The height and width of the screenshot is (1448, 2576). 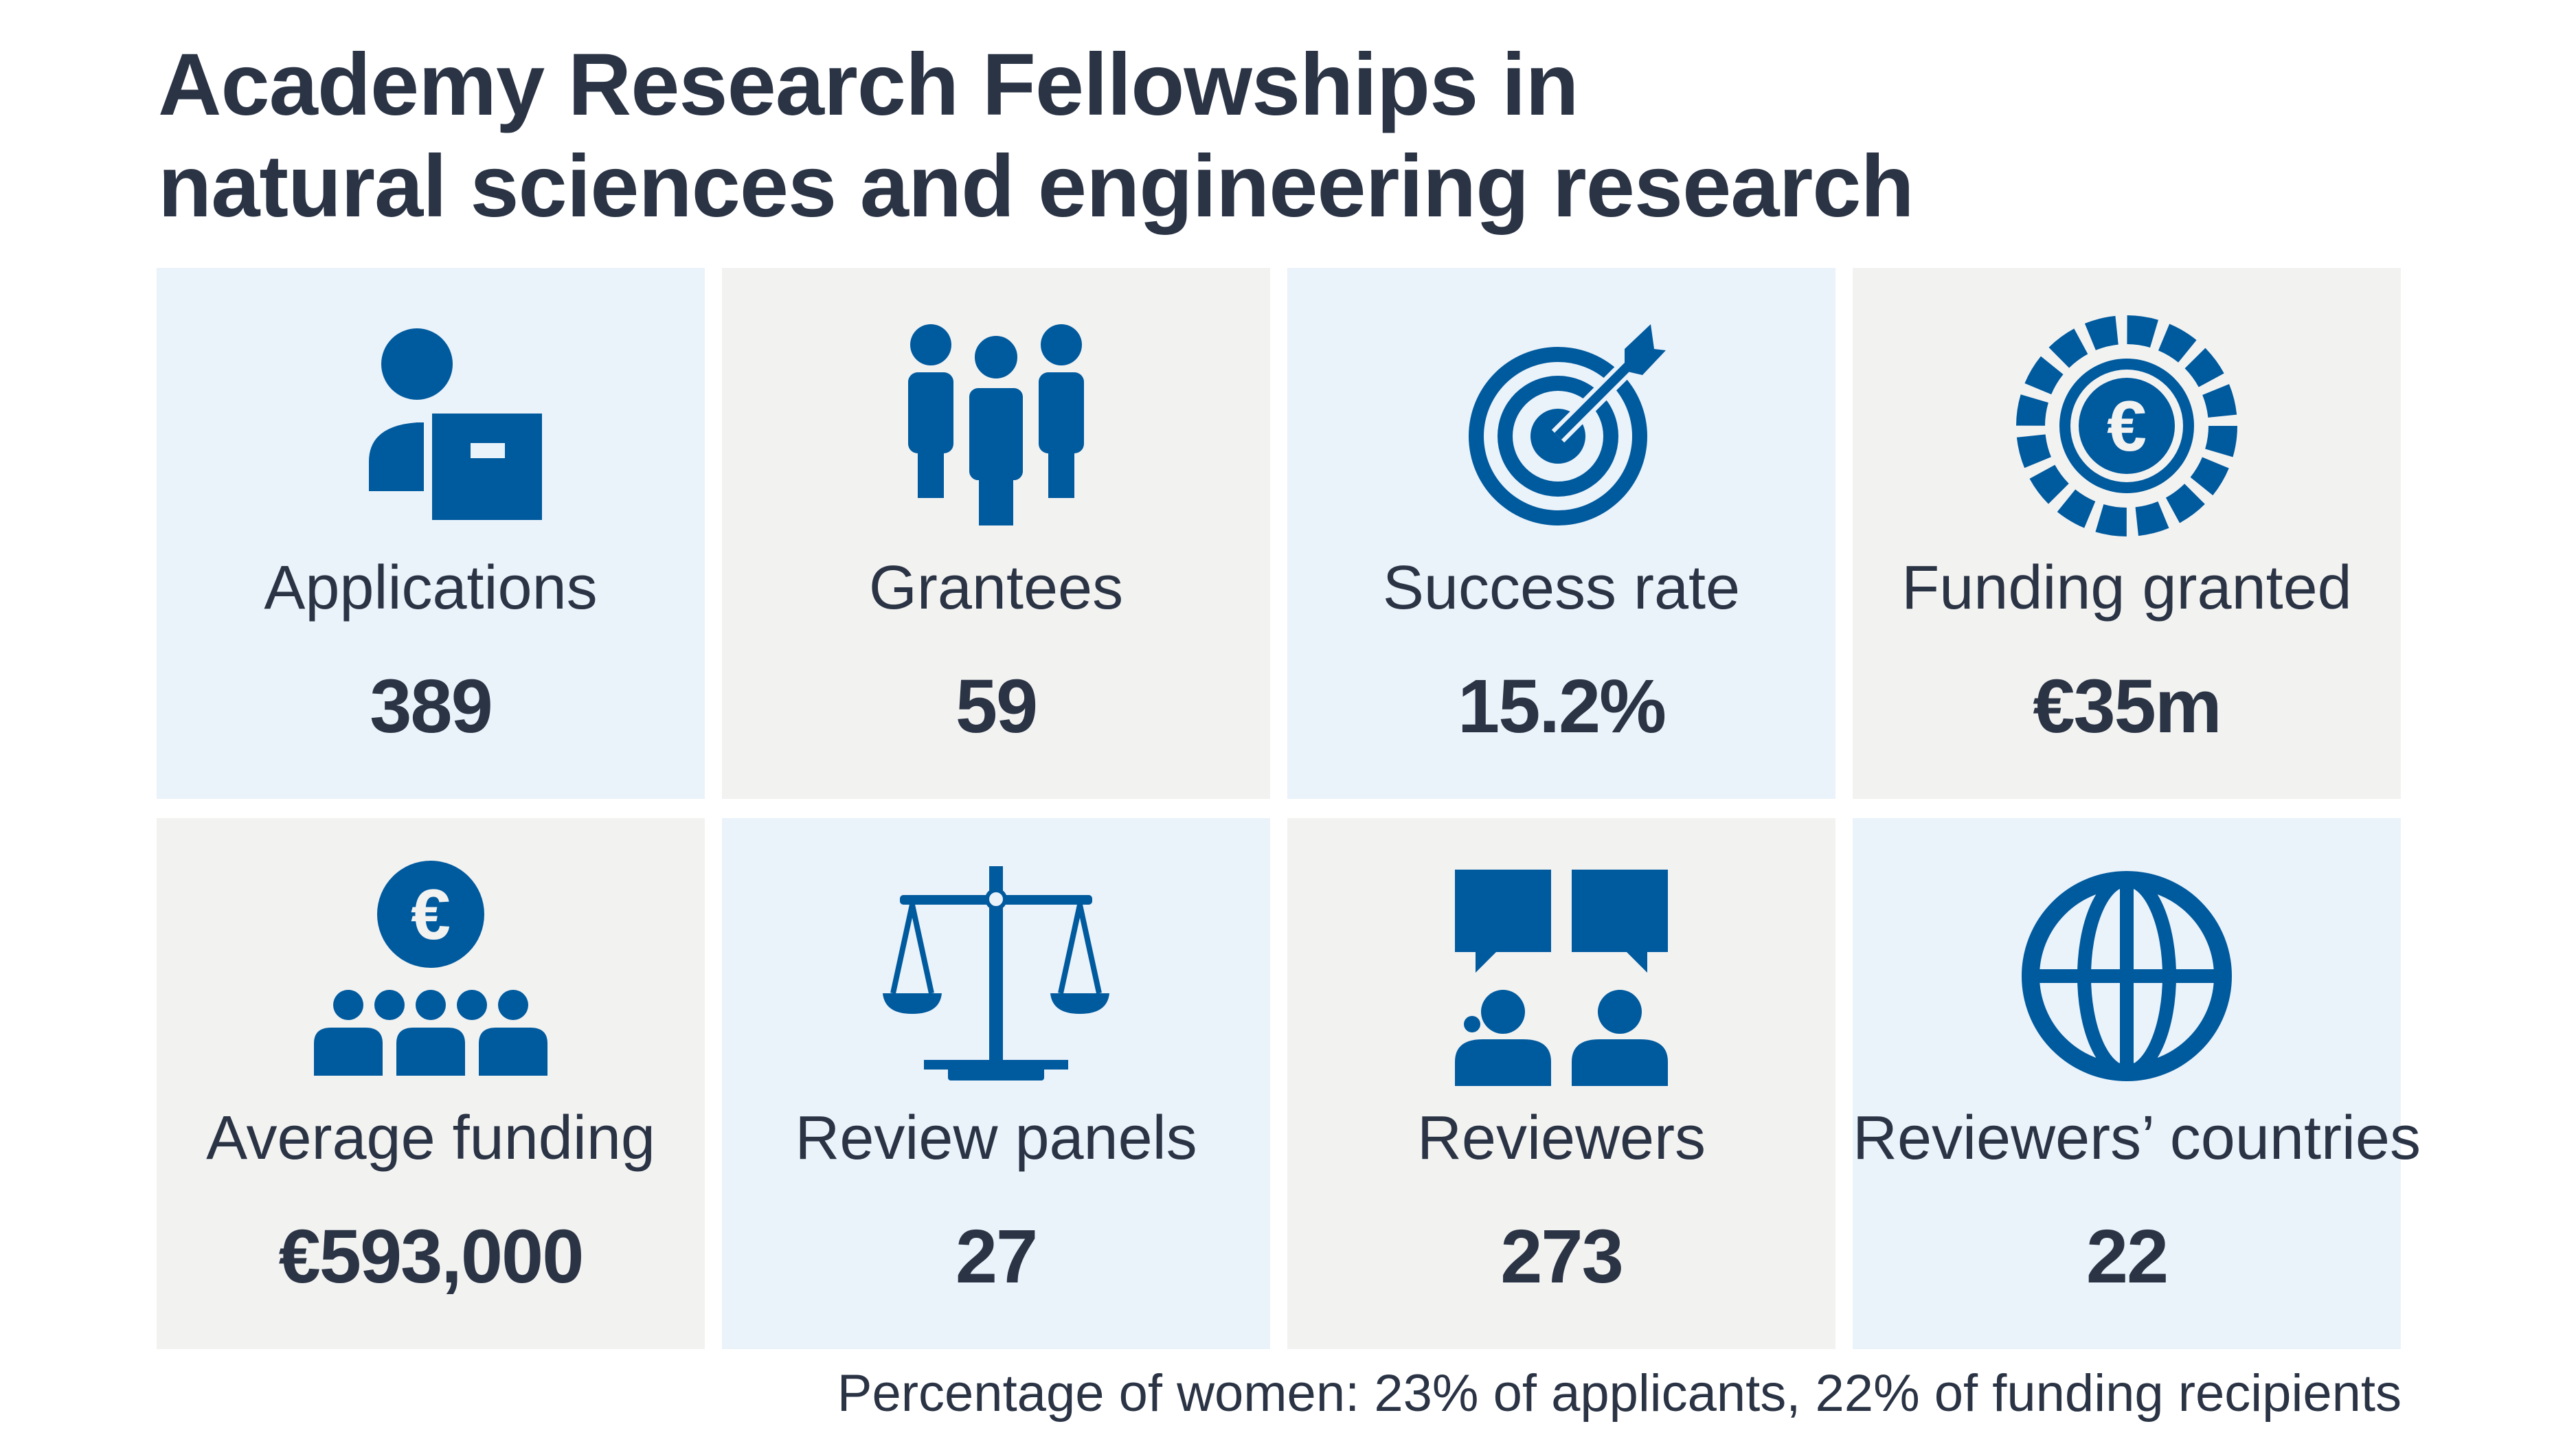 I want to click on footnote-women-recipients: 22%, so click(x=1867, y=1393).